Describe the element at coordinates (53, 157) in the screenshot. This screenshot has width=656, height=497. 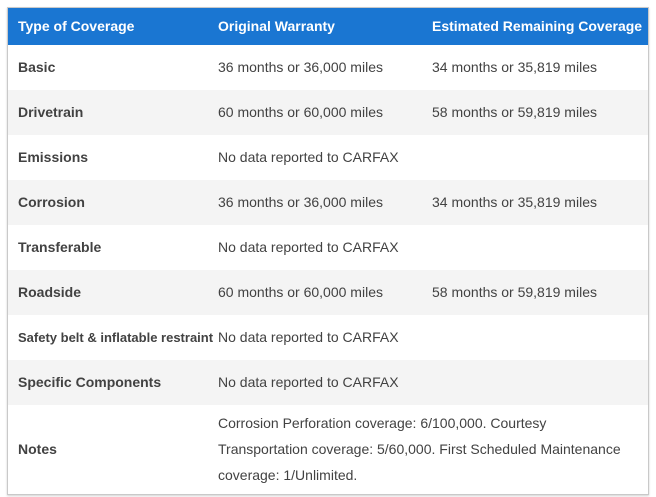
I see `coverage-type-label: Emissions` at that location.